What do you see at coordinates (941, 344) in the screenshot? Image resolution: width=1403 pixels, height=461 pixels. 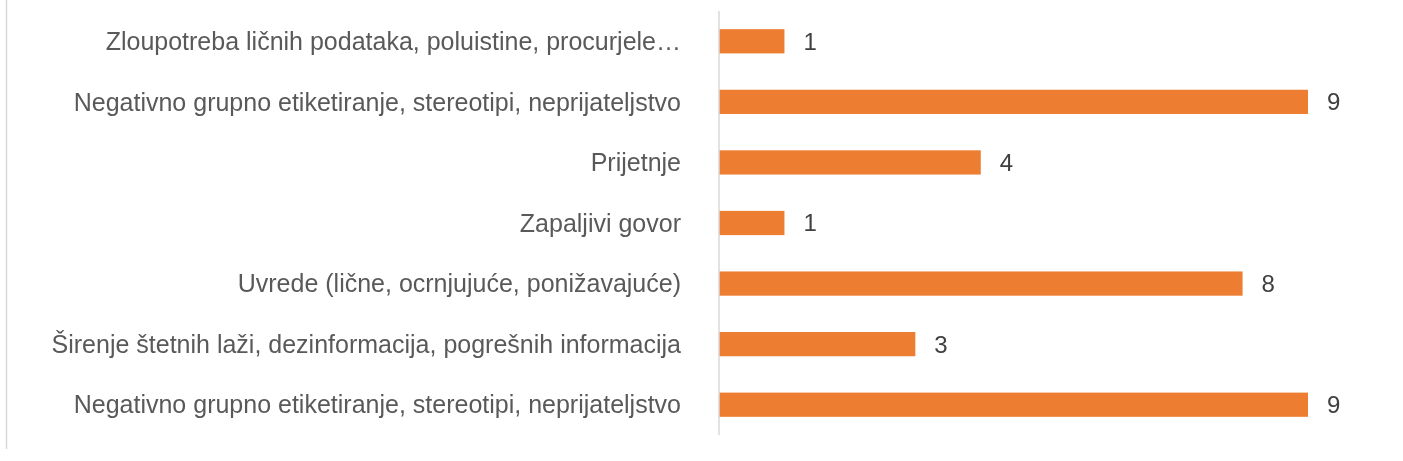 I see `data-label: 3` at bounding box center [941, 344].